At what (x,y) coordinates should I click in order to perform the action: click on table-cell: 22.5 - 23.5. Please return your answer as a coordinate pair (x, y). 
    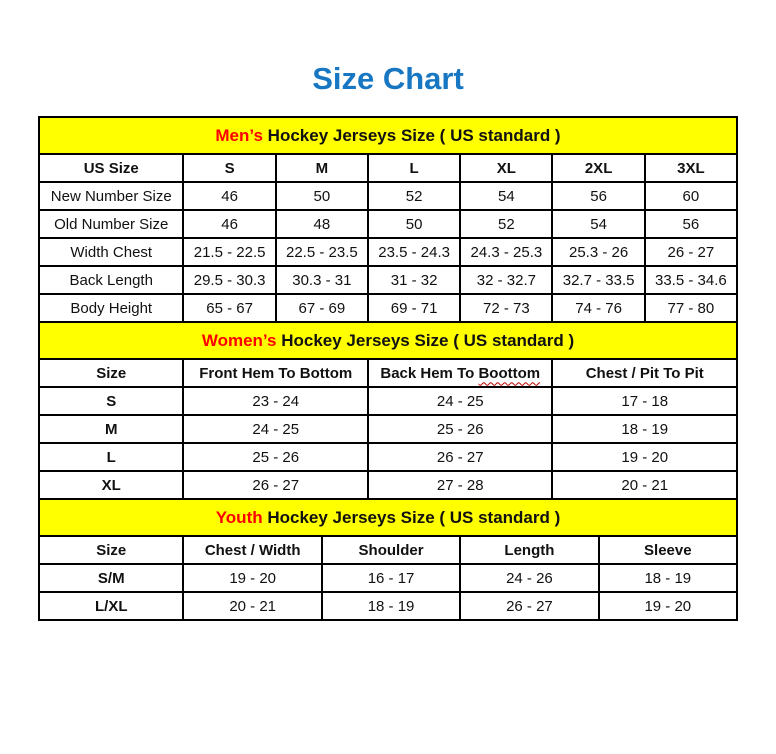
    Looking at the image, I should click on (321, 252).